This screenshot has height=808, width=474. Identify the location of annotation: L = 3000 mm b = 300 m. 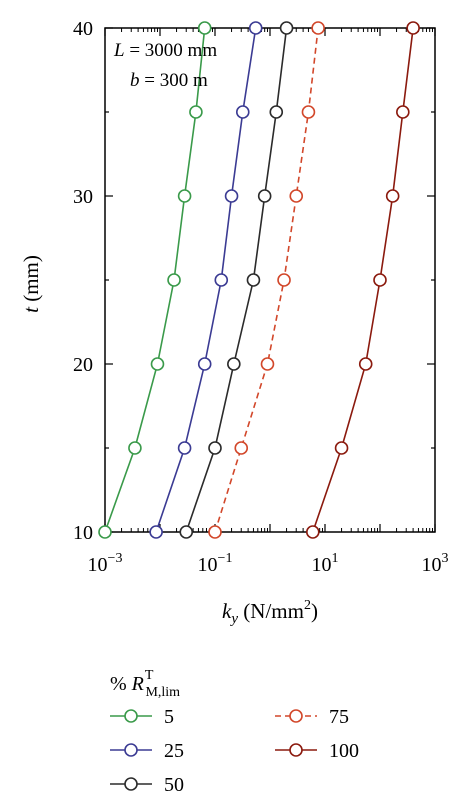
(165, 65).